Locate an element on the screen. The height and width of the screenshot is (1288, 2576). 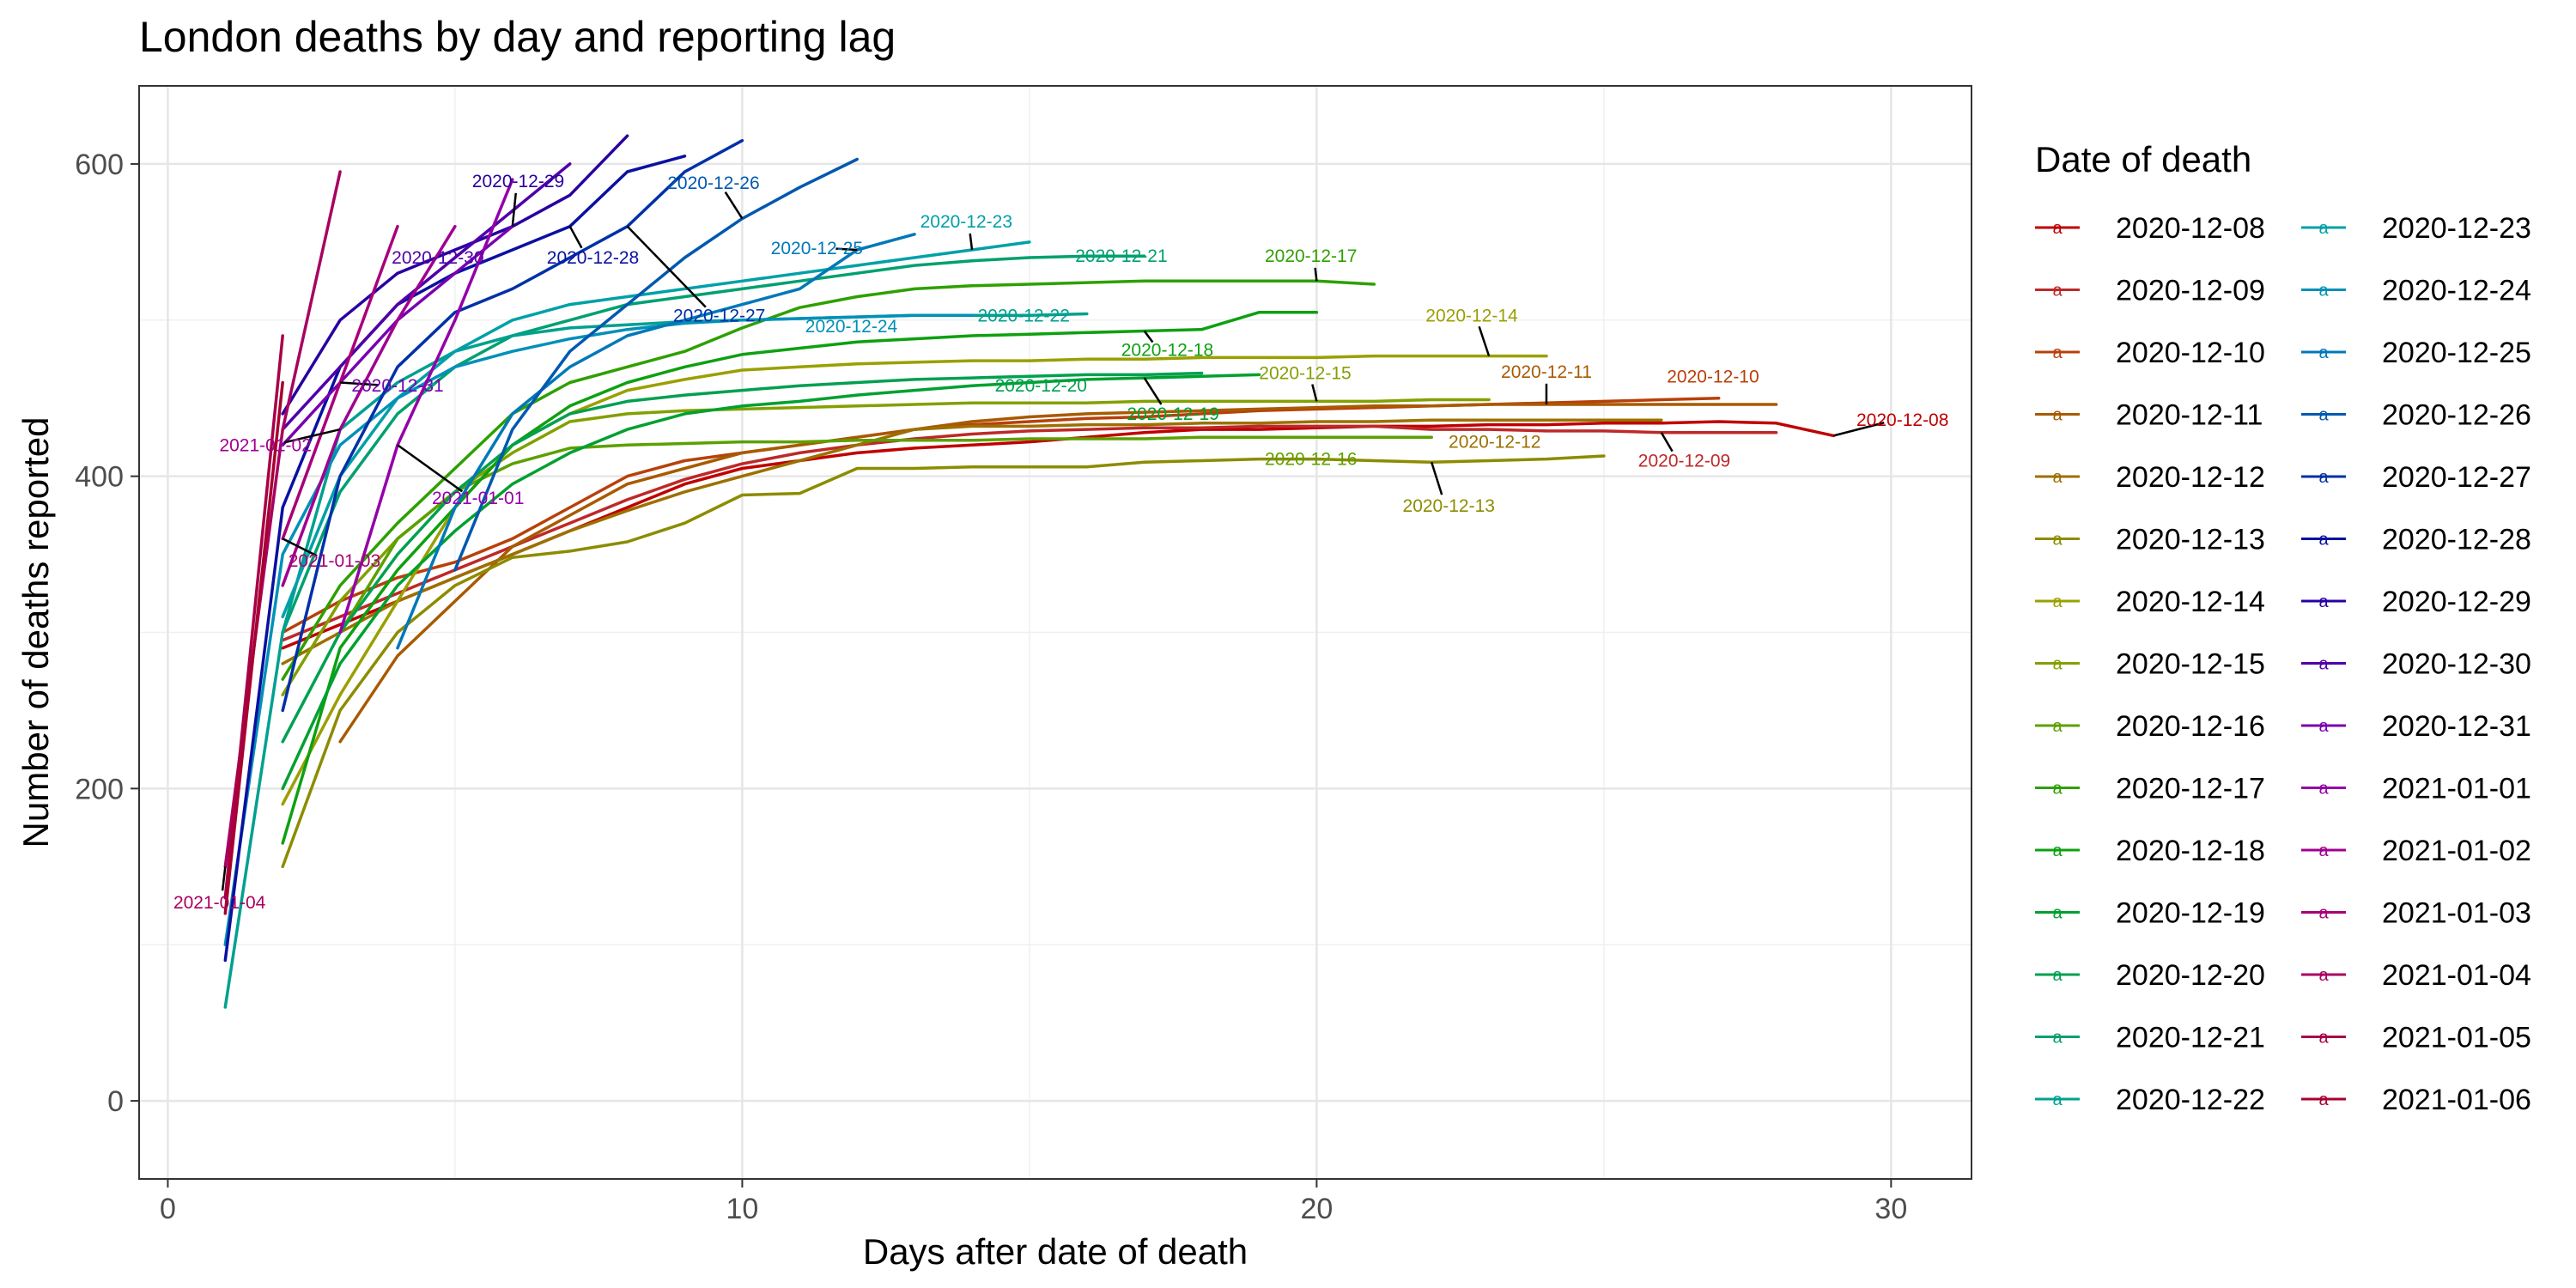
y-tick-label: 400 is located at coordinates (99, 477).